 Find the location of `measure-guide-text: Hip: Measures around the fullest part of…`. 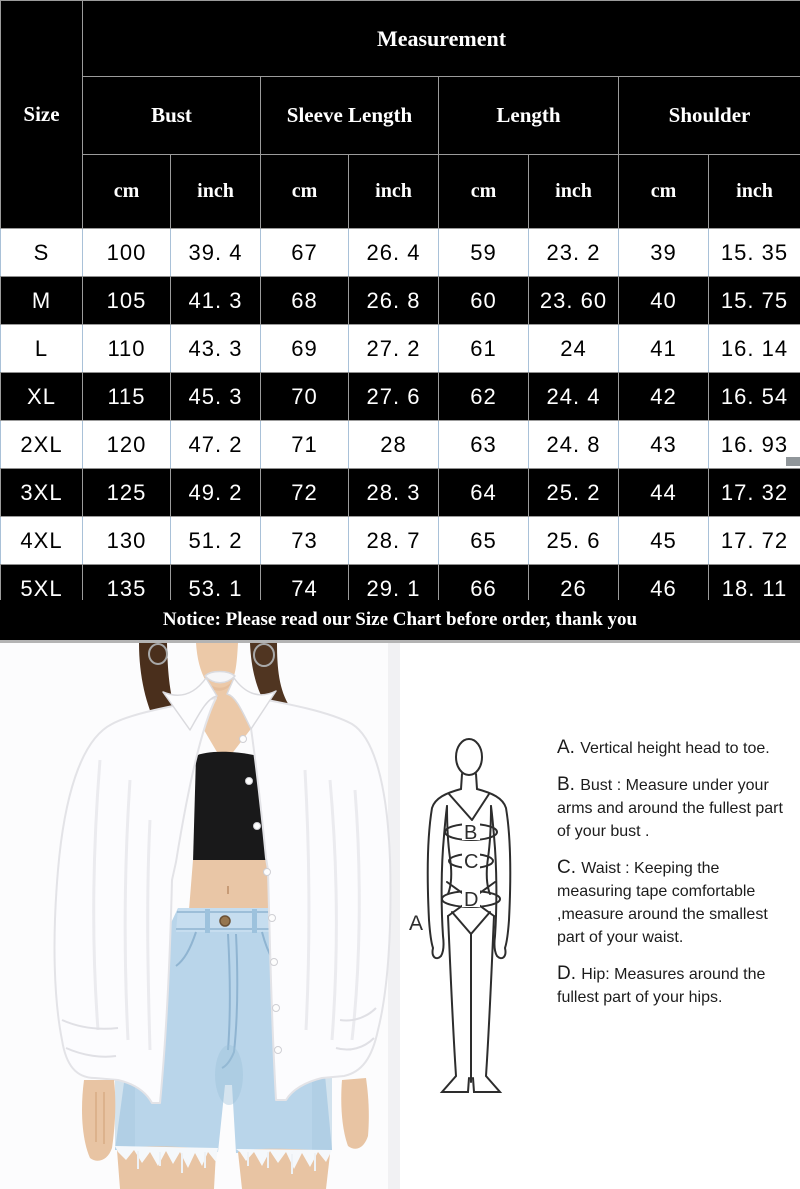

measure-guide-text: Hip: Measures around the fullest part of… is located at coordinates (661, 986).